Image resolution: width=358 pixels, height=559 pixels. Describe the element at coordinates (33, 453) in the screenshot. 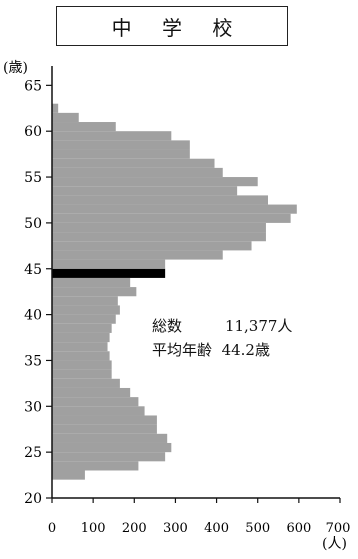

I see `y-tick-label: 25` at that location.